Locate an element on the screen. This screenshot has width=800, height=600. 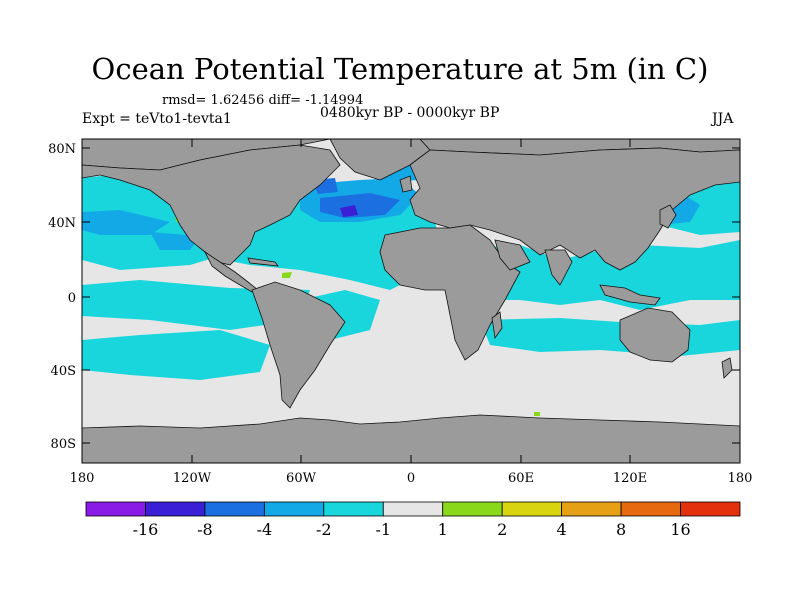
british-isles is located at coordinates (406, 184).